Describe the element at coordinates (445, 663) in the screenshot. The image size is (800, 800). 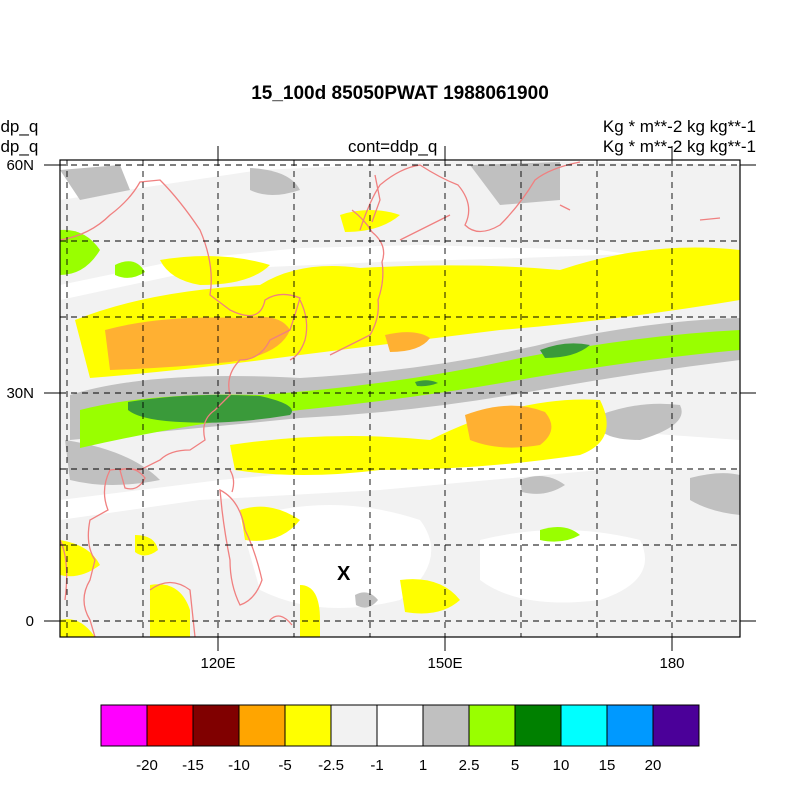
I see `x-tick-150e: 150E` at that location.